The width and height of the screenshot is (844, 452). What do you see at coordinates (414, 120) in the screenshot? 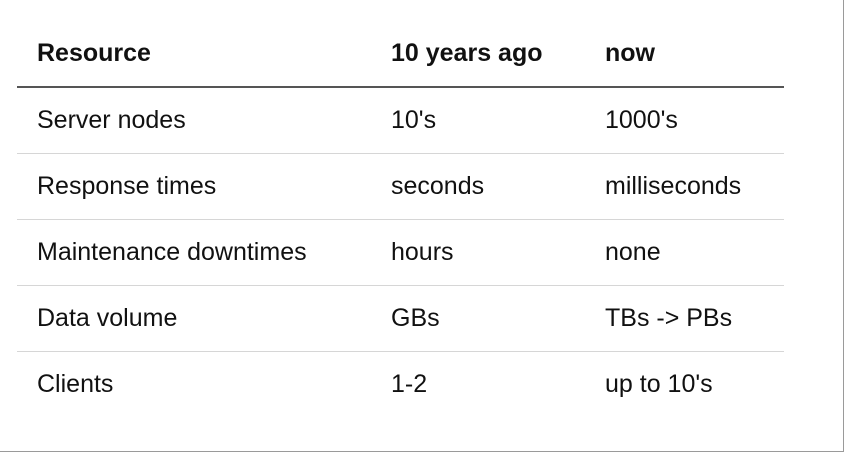
I see `cell-10-years-ago: 10's` at bounding box center [414, 120].